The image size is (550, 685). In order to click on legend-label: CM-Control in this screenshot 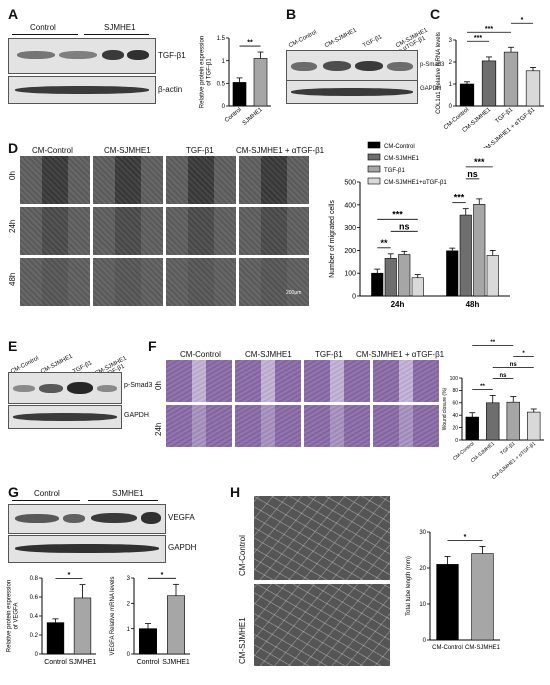, I will do `click(399, 147)`.